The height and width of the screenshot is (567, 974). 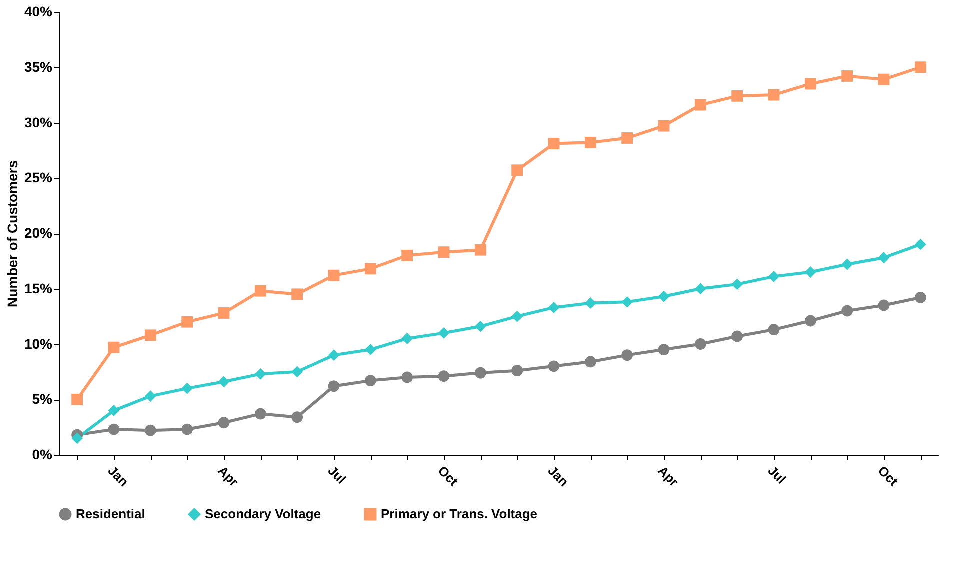 I want to click on legend-label: Secondary Voltage, so click(x=263, y=514).